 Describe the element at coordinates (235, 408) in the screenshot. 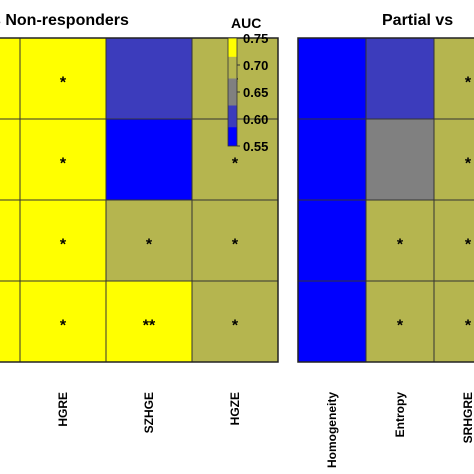

I see `x-tick-label: HGZE` at that location.